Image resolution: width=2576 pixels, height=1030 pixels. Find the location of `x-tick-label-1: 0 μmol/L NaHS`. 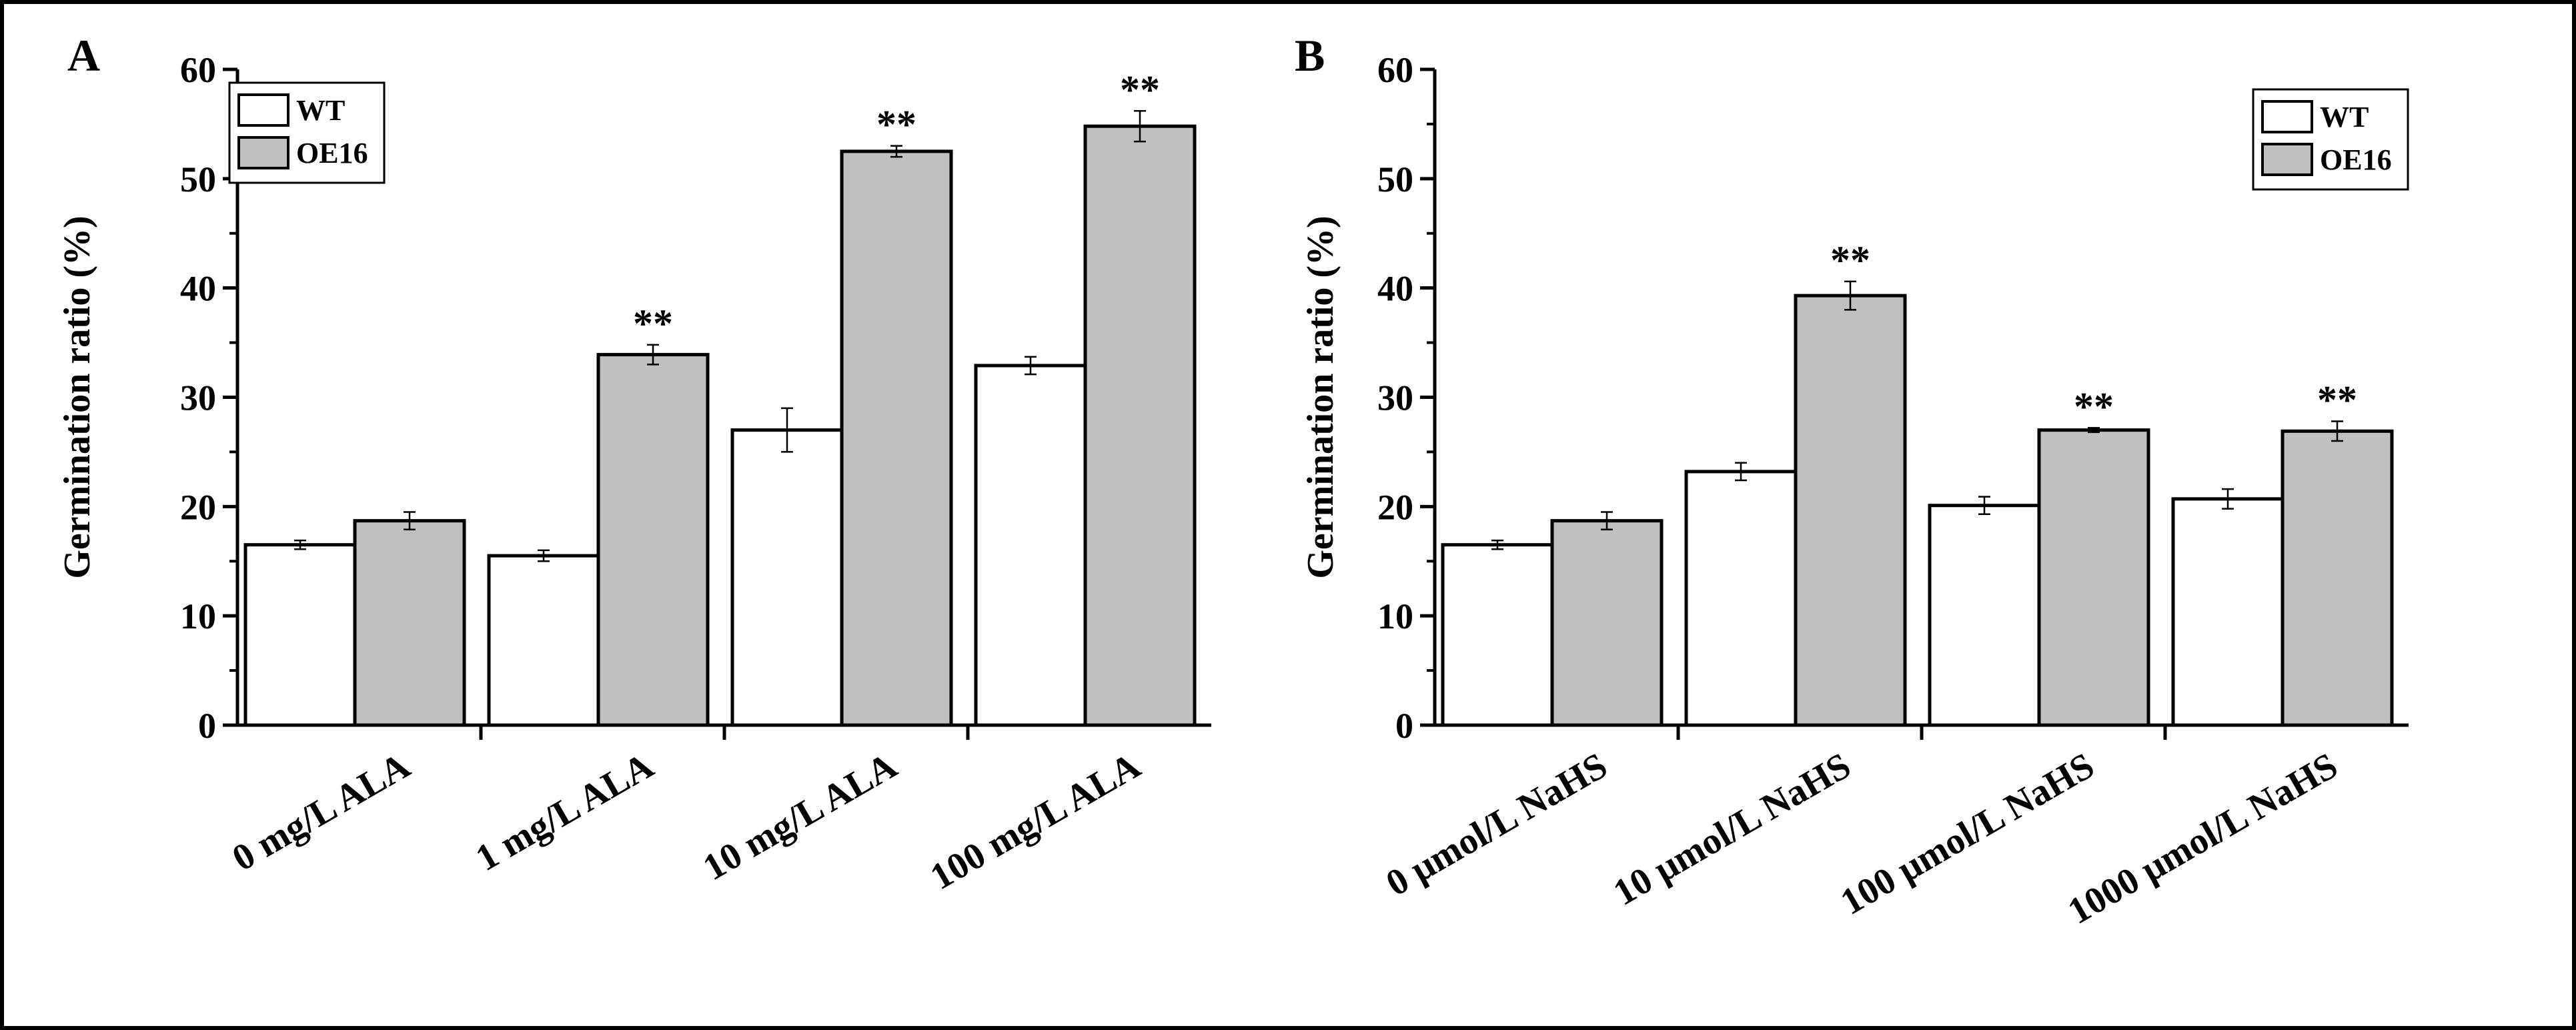

x-tick-label-1: 0 μmol/L NaHS is located at coordinates (1497, 825).